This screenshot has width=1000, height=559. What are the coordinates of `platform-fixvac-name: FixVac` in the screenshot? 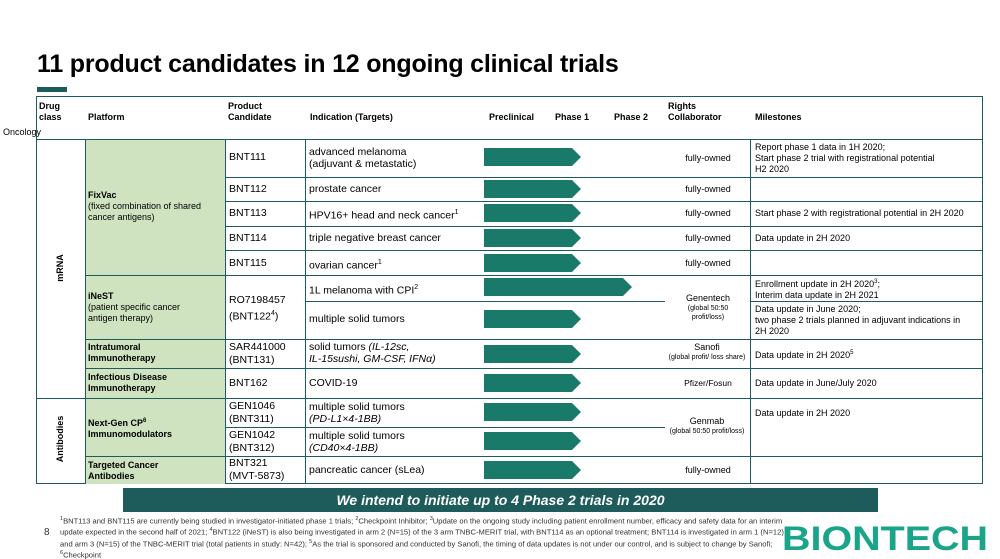 It's located at (102, 195).